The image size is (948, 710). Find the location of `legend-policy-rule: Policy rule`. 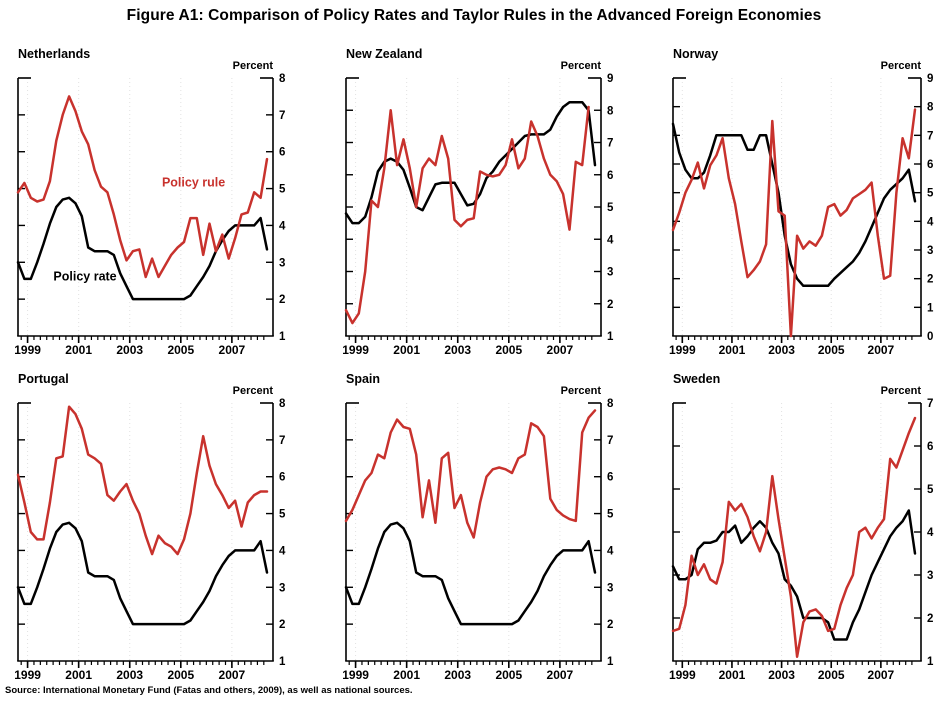

legend-policy-rule: Policy rule is located at coordinates (193, 183).